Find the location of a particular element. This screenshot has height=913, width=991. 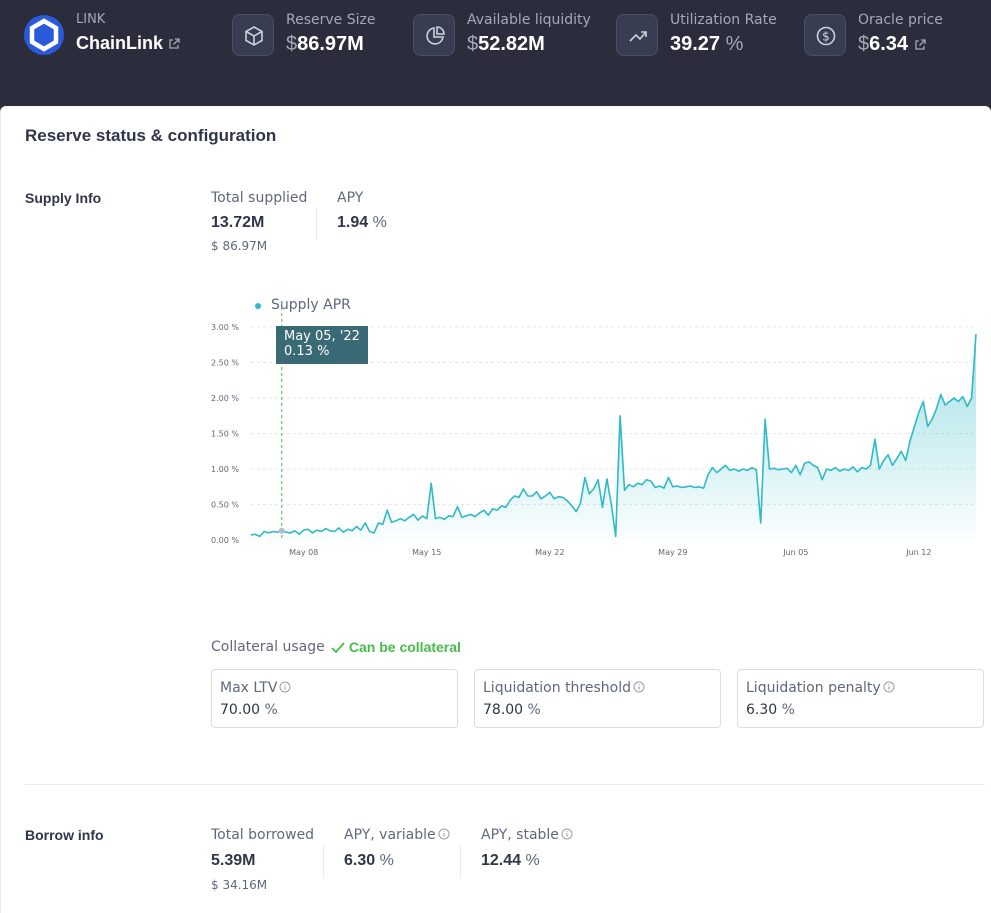

apy-variable-value: 6.30 % is located at coordinates (369, 860).